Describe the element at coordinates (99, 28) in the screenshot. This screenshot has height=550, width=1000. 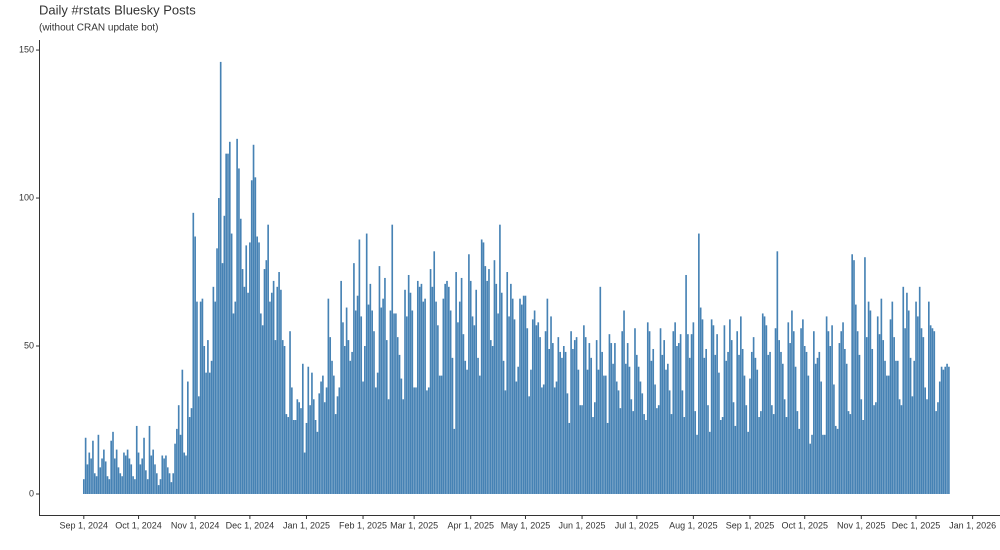
I see `chart-subtitle: (without CRAN update bot)` at that location.